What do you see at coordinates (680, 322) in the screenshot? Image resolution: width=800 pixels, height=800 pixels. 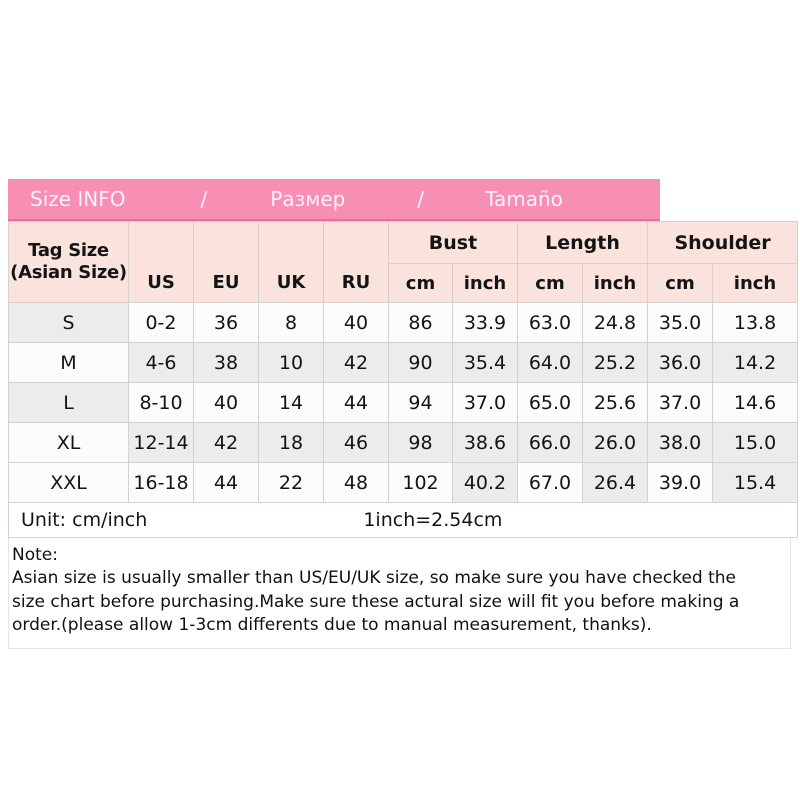 I see `value-cell: 35.0` at bounding box center [680, 322].